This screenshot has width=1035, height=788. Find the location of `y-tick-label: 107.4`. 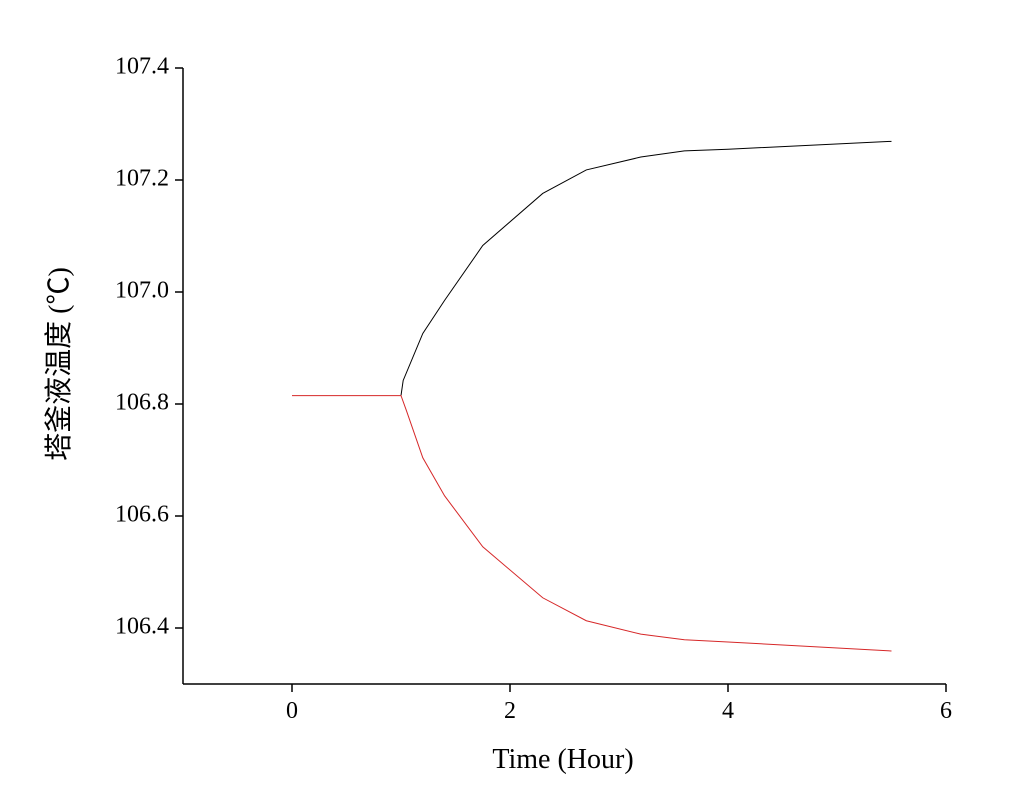

y-tick-label: 107.4 is located at coordinates (142, 67).